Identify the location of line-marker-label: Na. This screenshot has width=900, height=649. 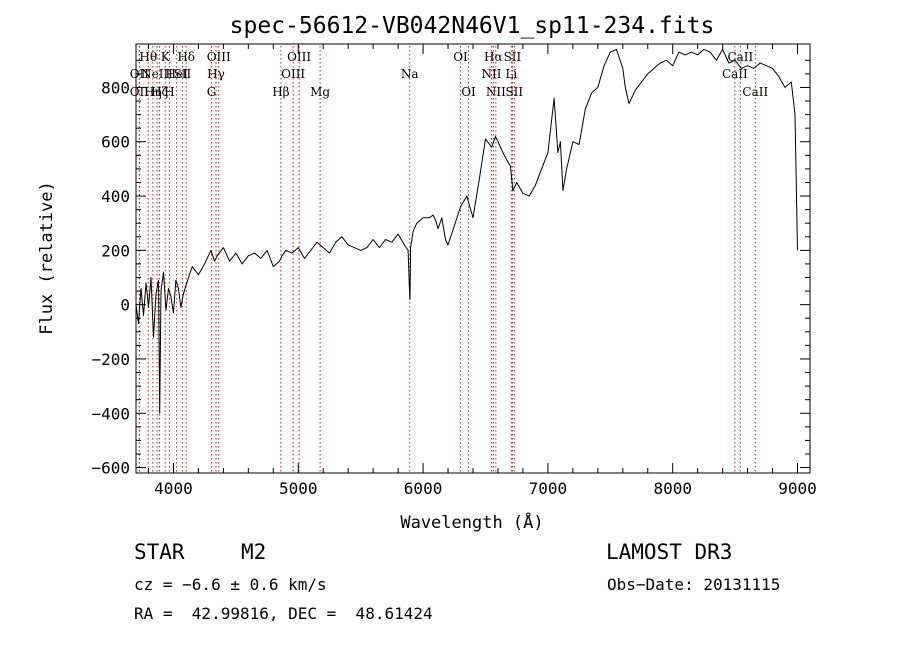
(410, 74).